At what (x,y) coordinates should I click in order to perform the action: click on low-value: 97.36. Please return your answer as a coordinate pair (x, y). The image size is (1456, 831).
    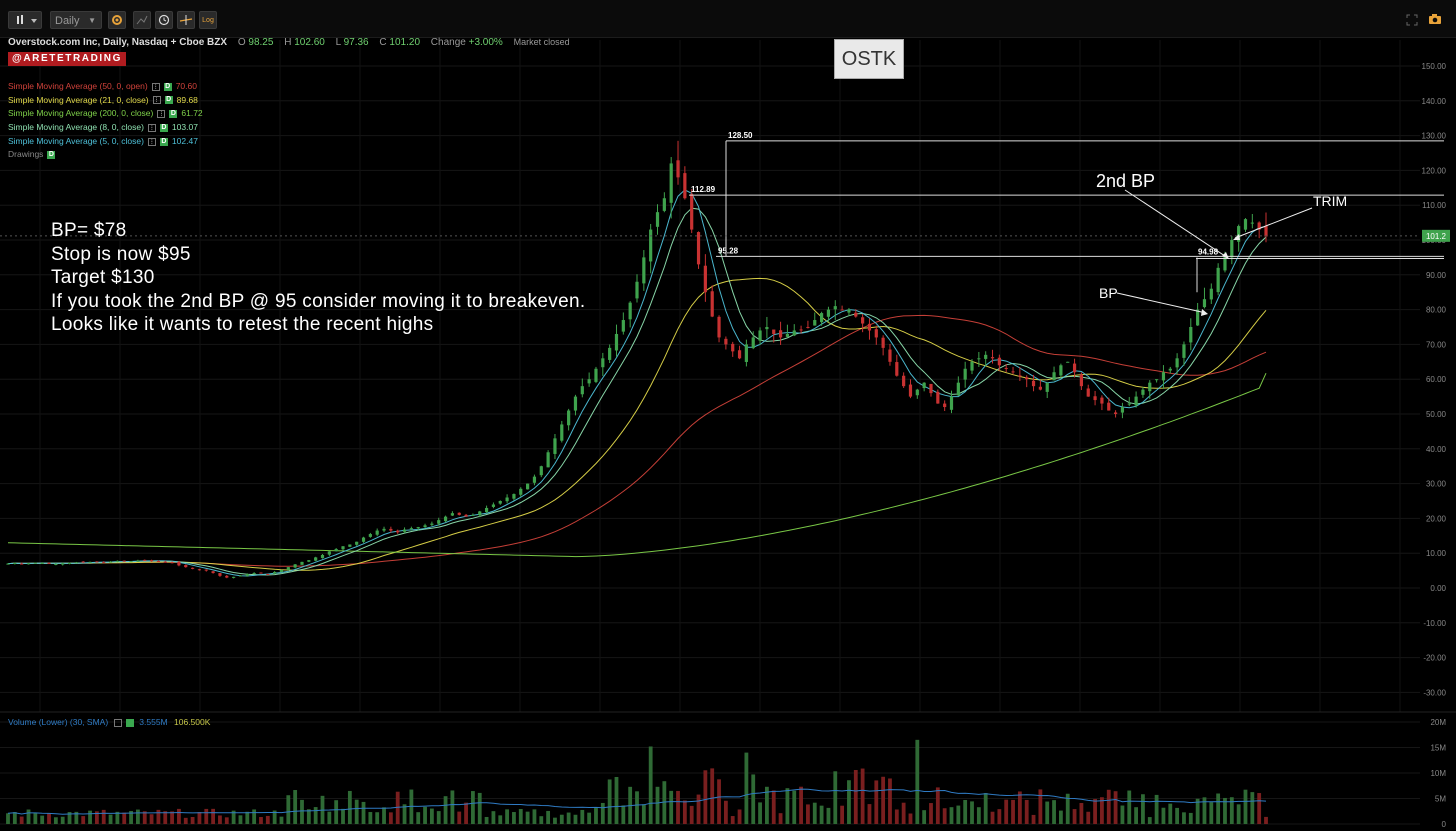
    Looking at the image, I should click on (356, 42).